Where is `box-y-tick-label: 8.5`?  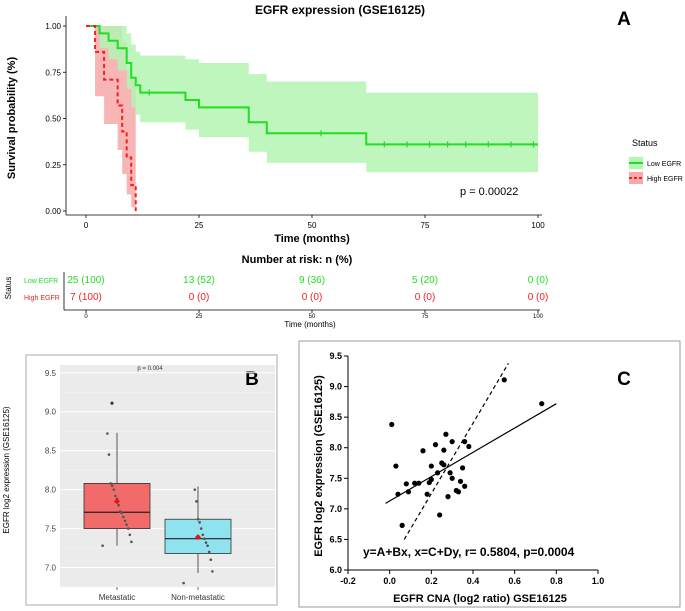 box-y-tick-label: 8.5 is located at coordinates (51, 451).